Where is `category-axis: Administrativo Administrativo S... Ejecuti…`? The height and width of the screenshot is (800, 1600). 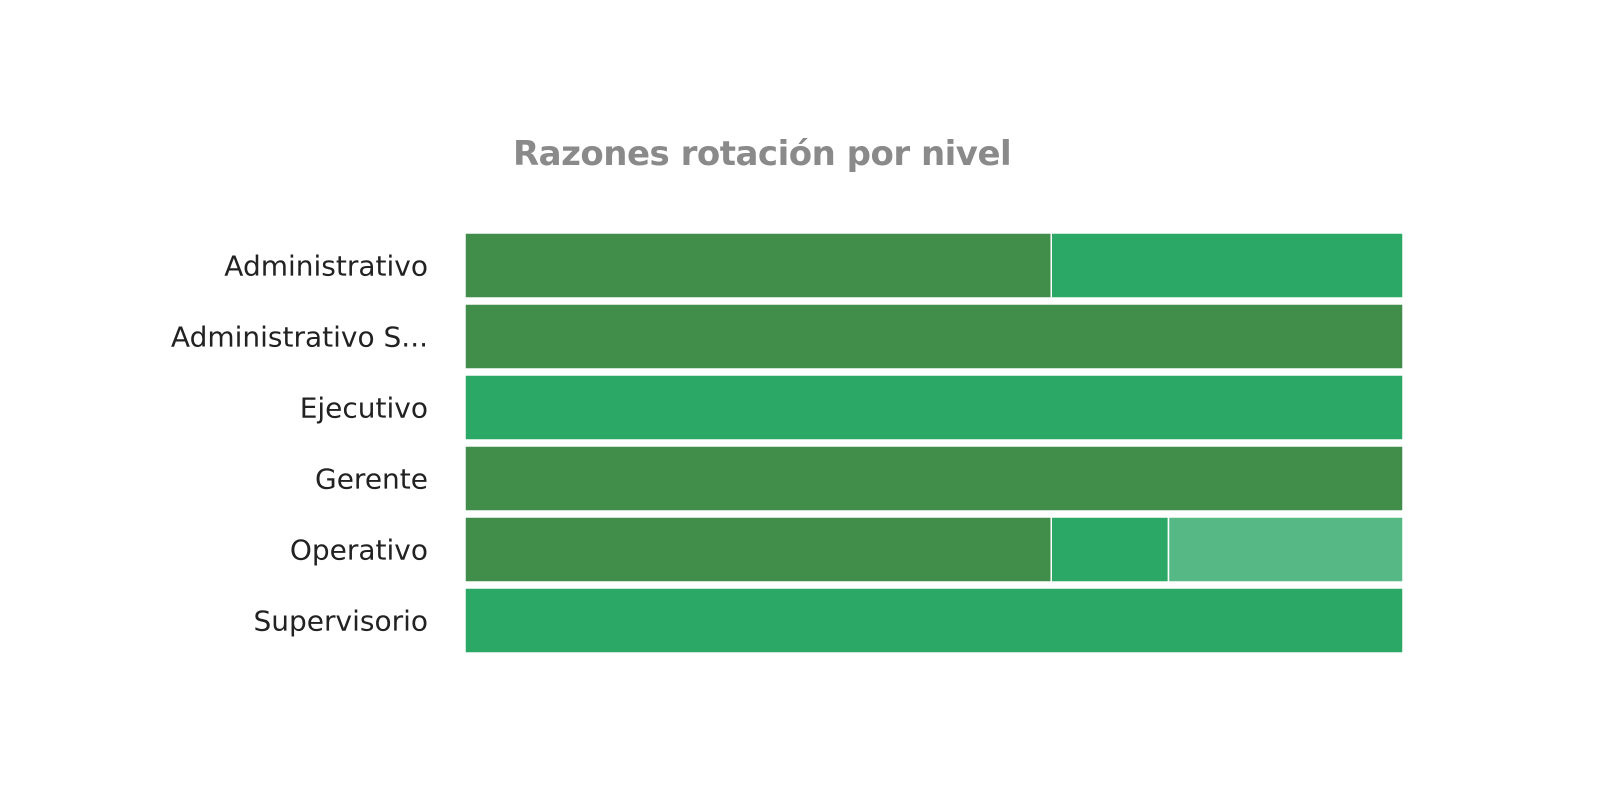
category-axis: Administrativo Administrativo S... Ejecuti… is located at coordinates (299, 444).